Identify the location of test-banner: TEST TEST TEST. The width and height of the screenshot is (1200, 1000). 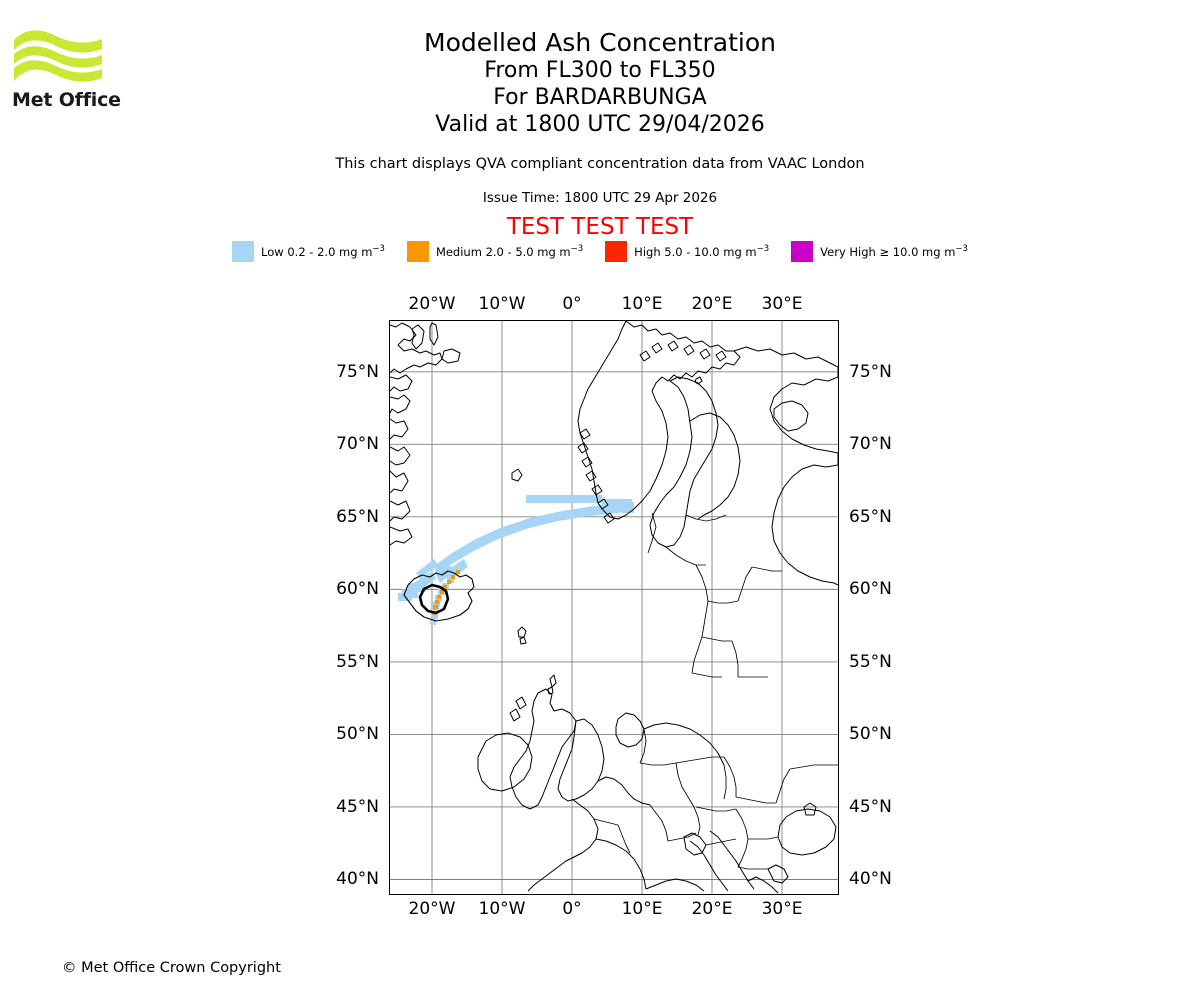
(600, 227).